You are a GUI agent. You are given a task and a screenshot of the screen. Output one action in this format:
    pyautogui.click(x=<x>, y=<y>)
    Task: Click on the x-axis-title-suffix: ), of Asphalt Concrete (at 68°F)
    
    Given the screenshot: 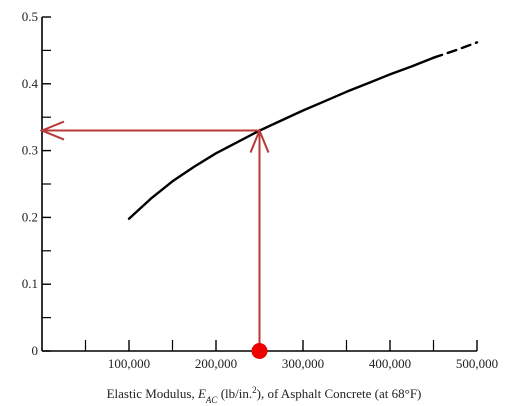 What is the action you would take?
    pyautogui.click(x=339, y=393)
    